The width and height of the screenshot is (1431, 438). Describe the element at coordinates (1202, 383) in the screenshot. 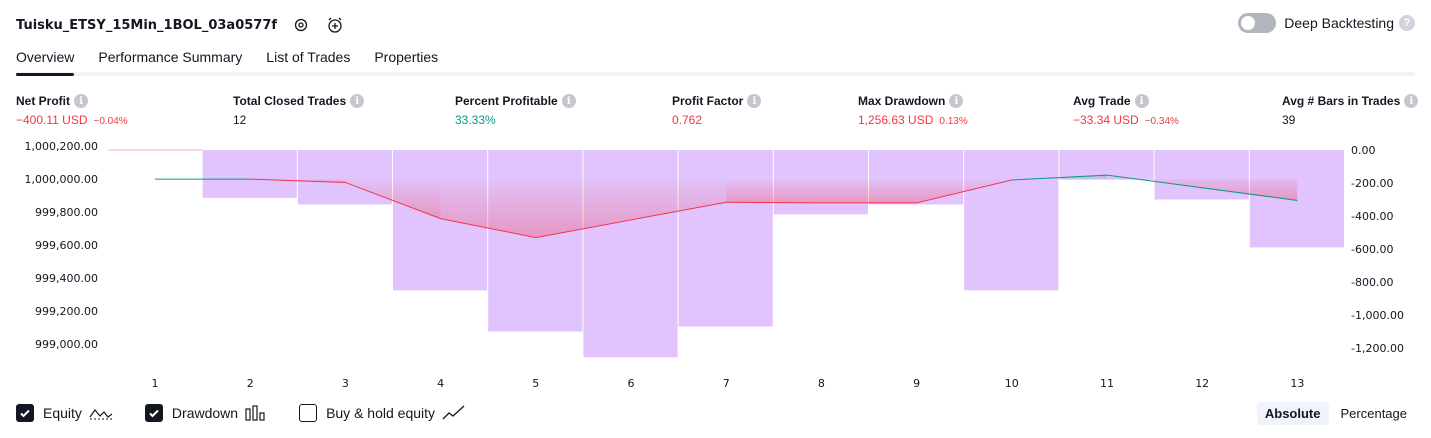

I see `x-axis-tick: 12` at that location.